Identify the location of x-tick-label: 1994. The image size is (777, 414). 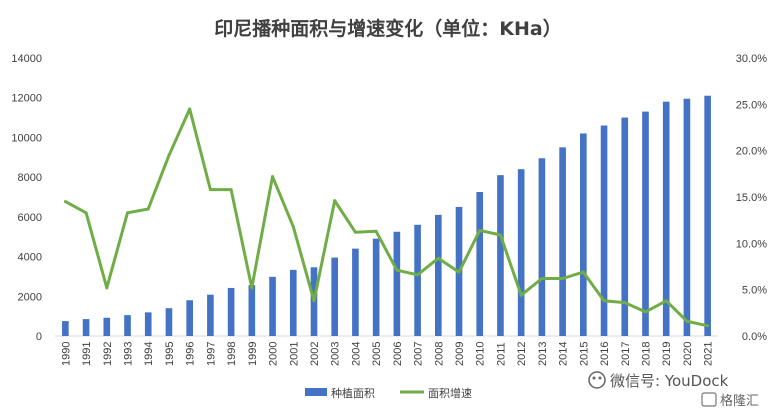
(149, 354).